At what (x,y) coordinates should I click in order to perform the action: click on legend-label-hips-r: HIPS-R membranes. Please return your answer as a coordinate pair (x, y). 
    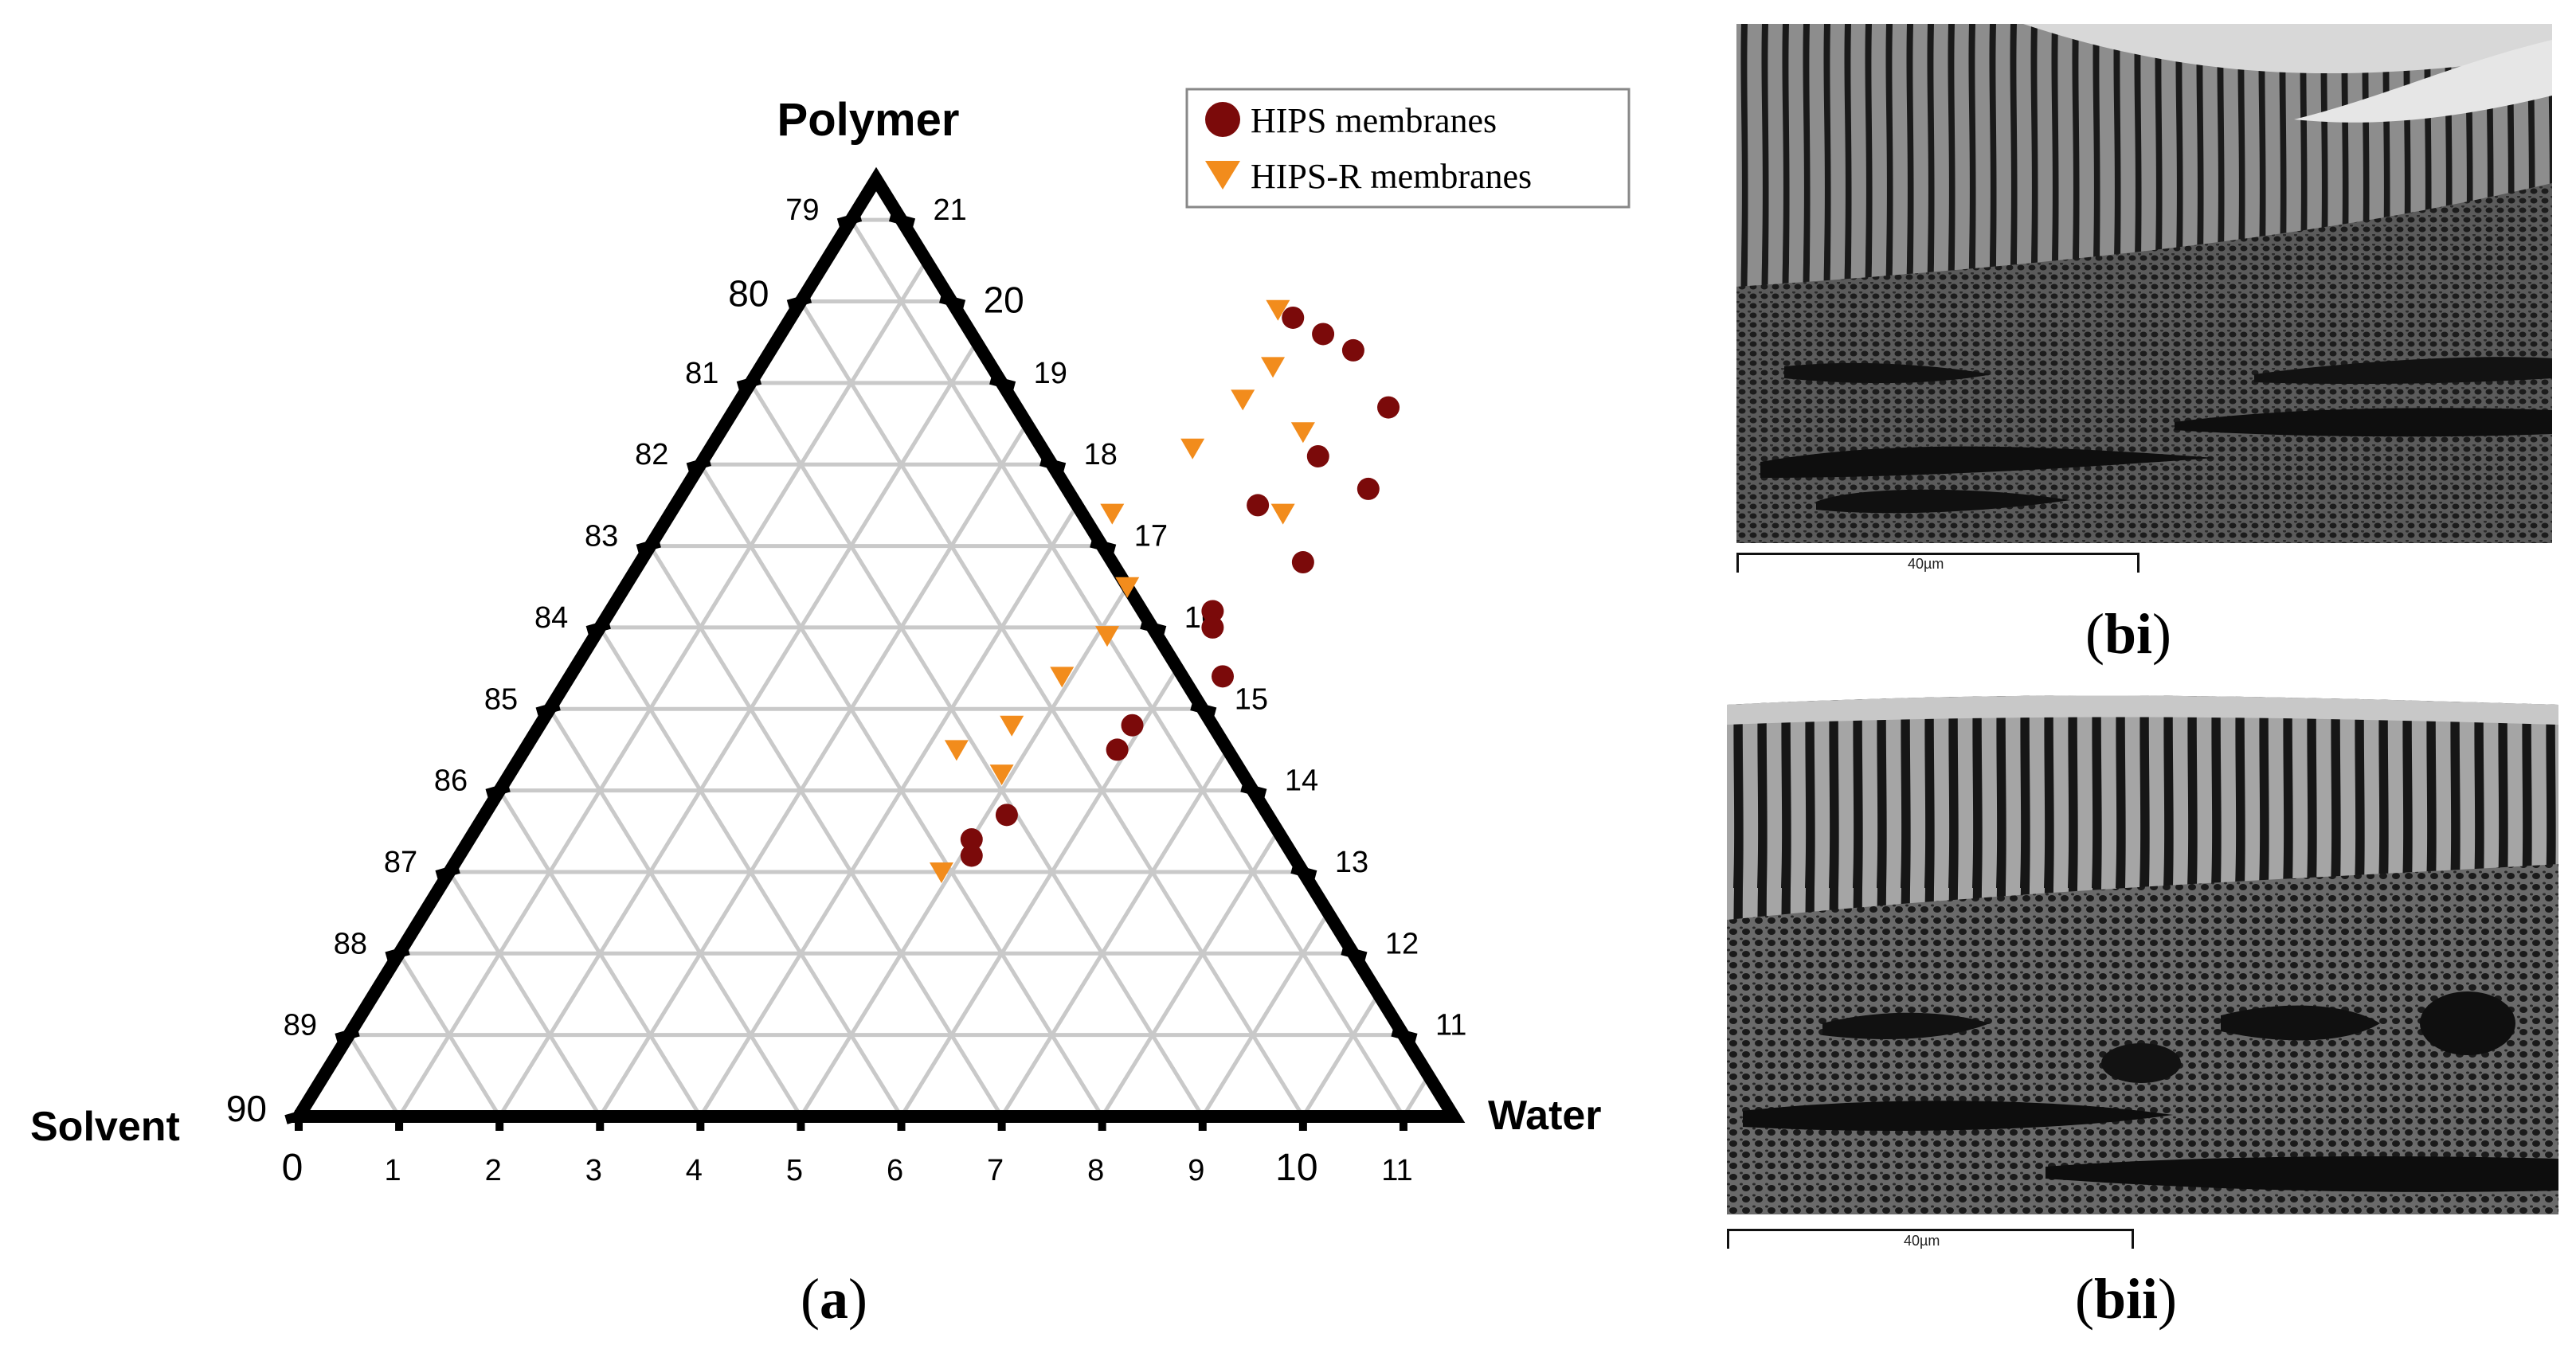
    Looking at the image, I should click on (1391, 176).